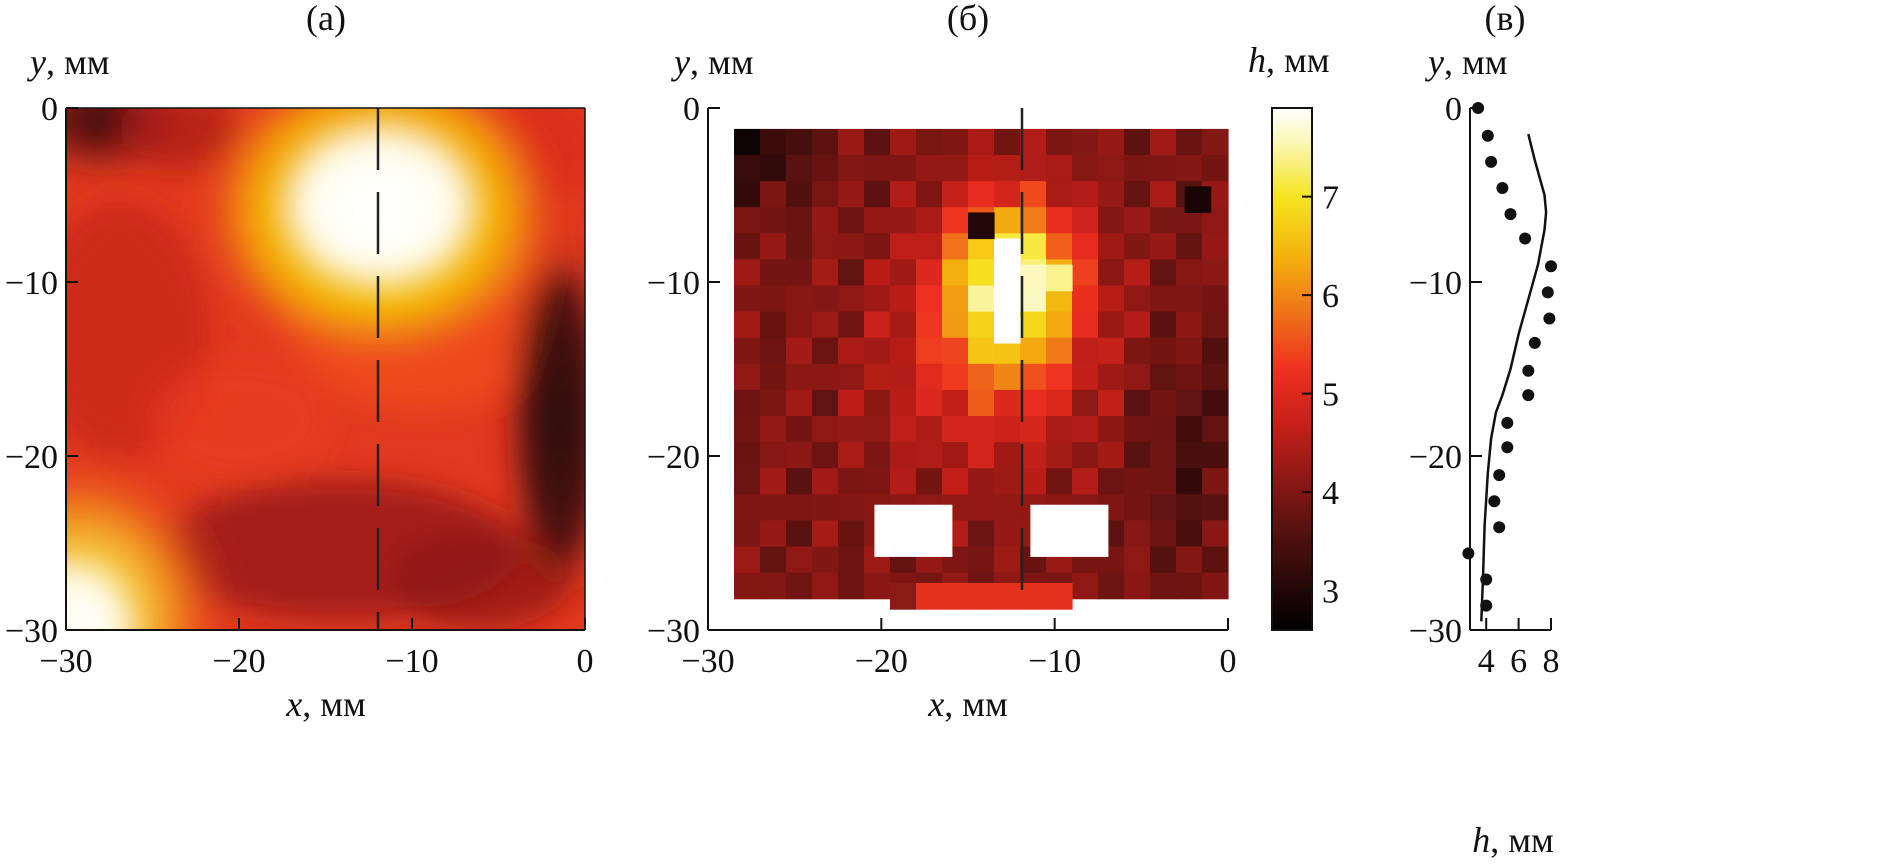  What do you see at coordinates (1466, 62) in the screenshot?
I see `panel-c-ylabel: y, мм` at bounding box center [1466, 62].